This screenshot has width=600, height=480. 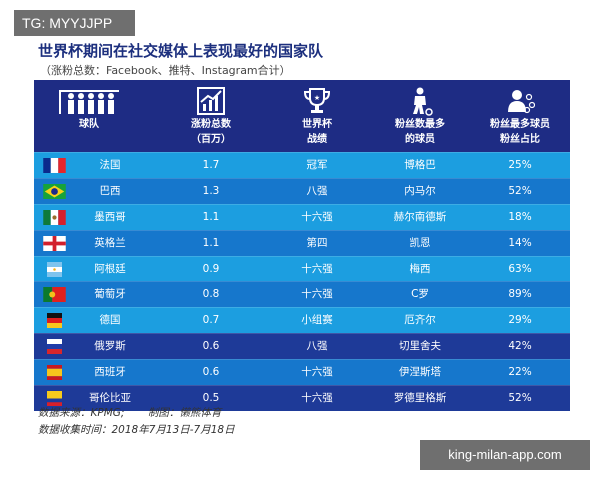 I want to click on flag-portugal-icon, so click(x=54, y=295).